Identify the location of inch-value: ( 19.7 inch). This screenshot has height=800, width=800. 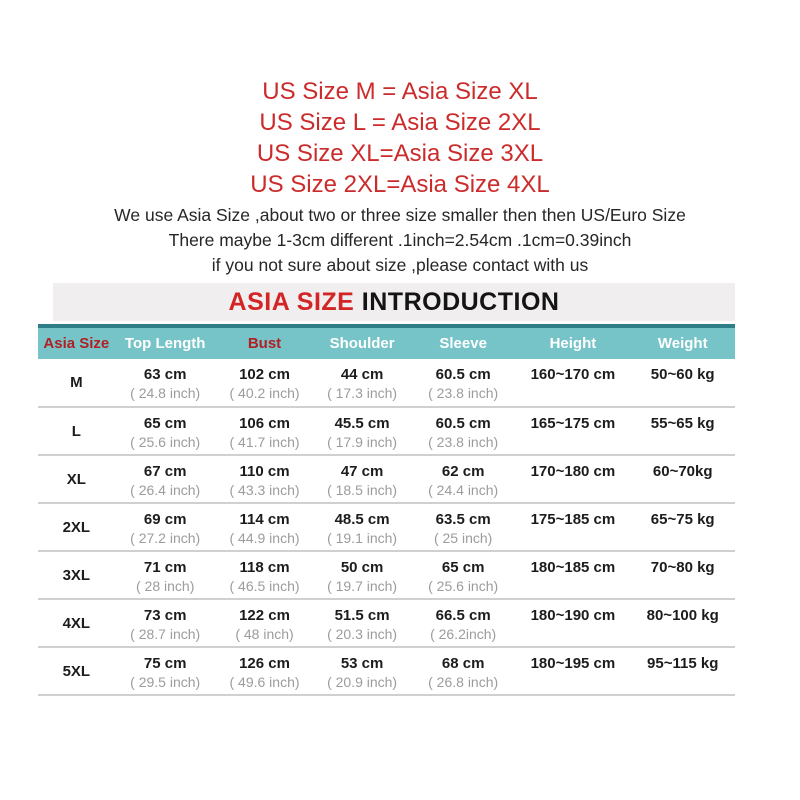
(362, 586).